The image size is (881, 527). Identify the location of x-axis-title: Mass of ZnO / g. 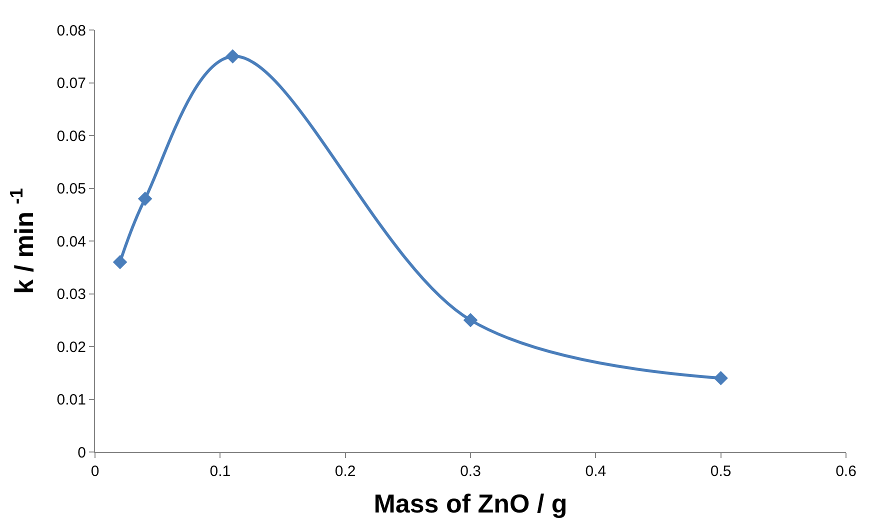
(471, 503).